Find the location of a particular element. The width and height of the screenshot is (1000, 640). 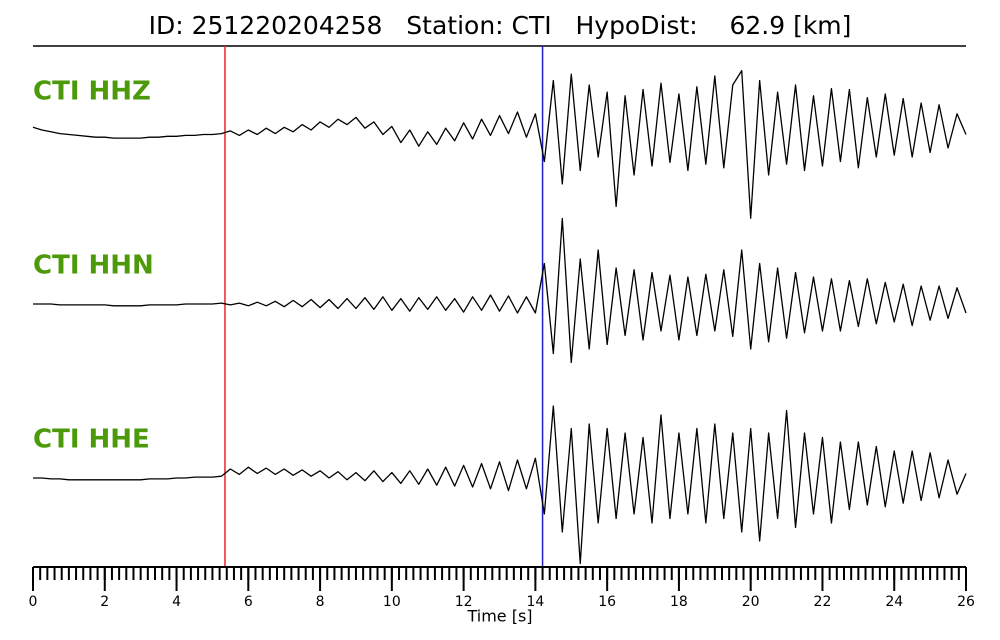

x-tick-label: 16 is located at coordinates (607, 602).